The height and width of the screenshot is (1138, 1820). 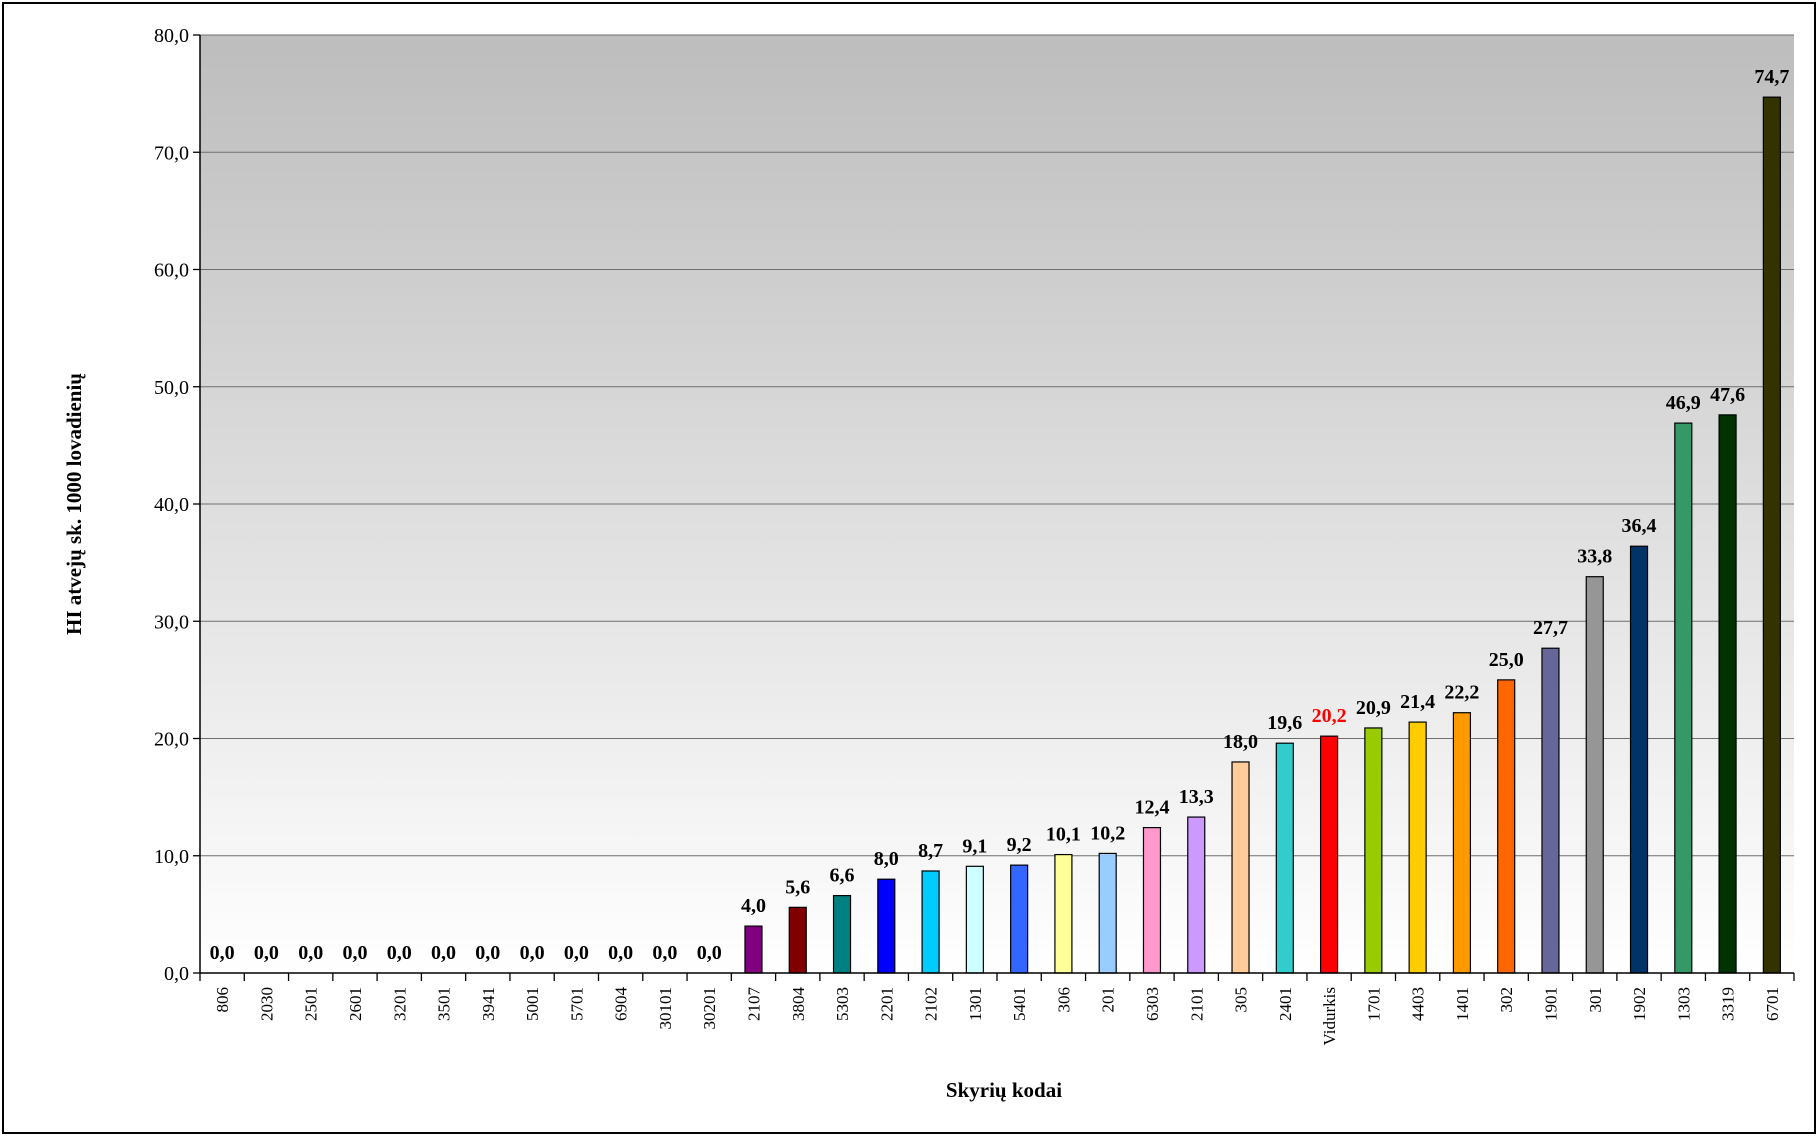 I want to click on x-category-label: 1401, so click(x=1462, y=1004).